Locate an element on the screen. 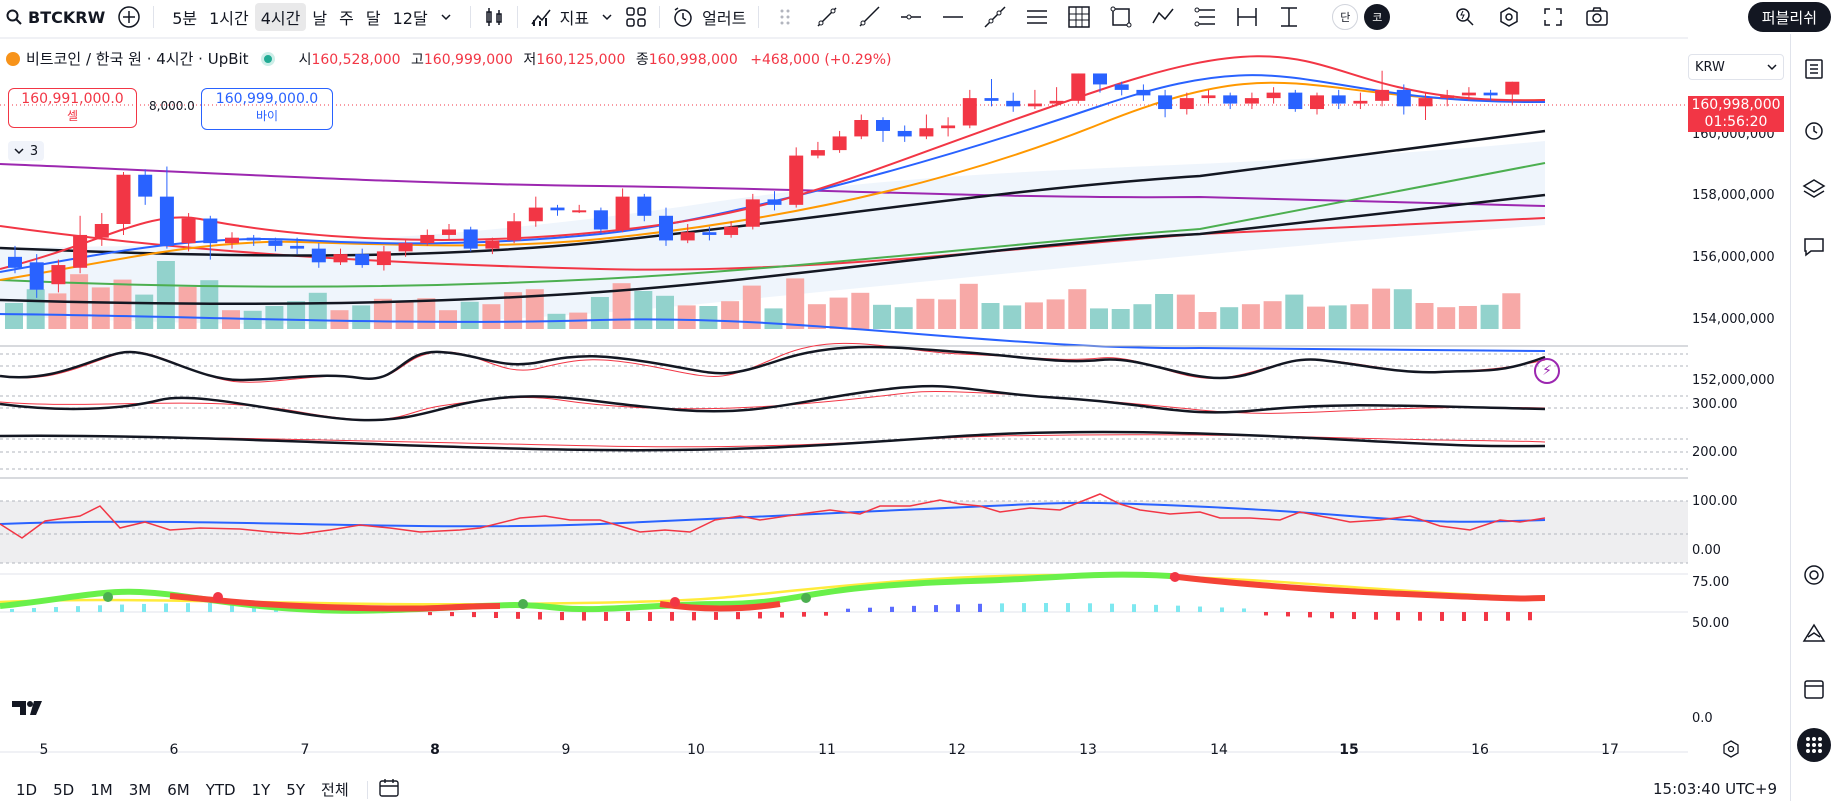 The image size is (1837, 801). date-range-icon is located at coordinates (1247, 17).